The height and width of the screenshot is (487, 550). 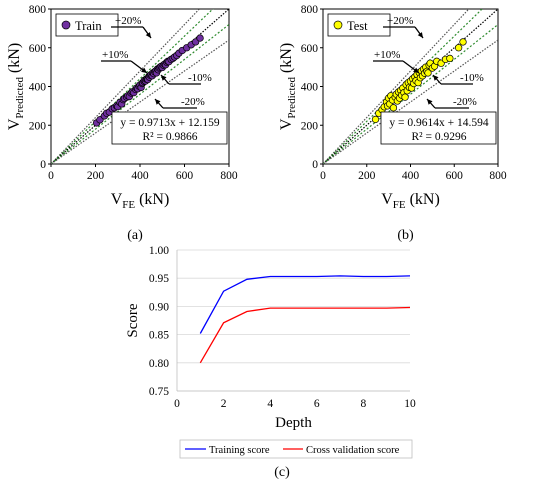 I want to click on y-tick-label: 0.85, so click(x=159, y=336).